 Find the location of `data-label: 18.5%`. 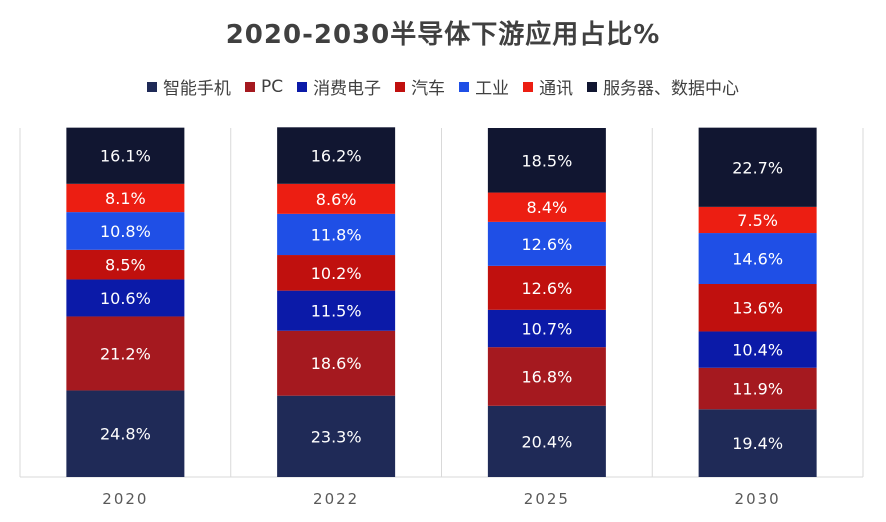

data-label: 18.5% is located at coordinates (546, 160).